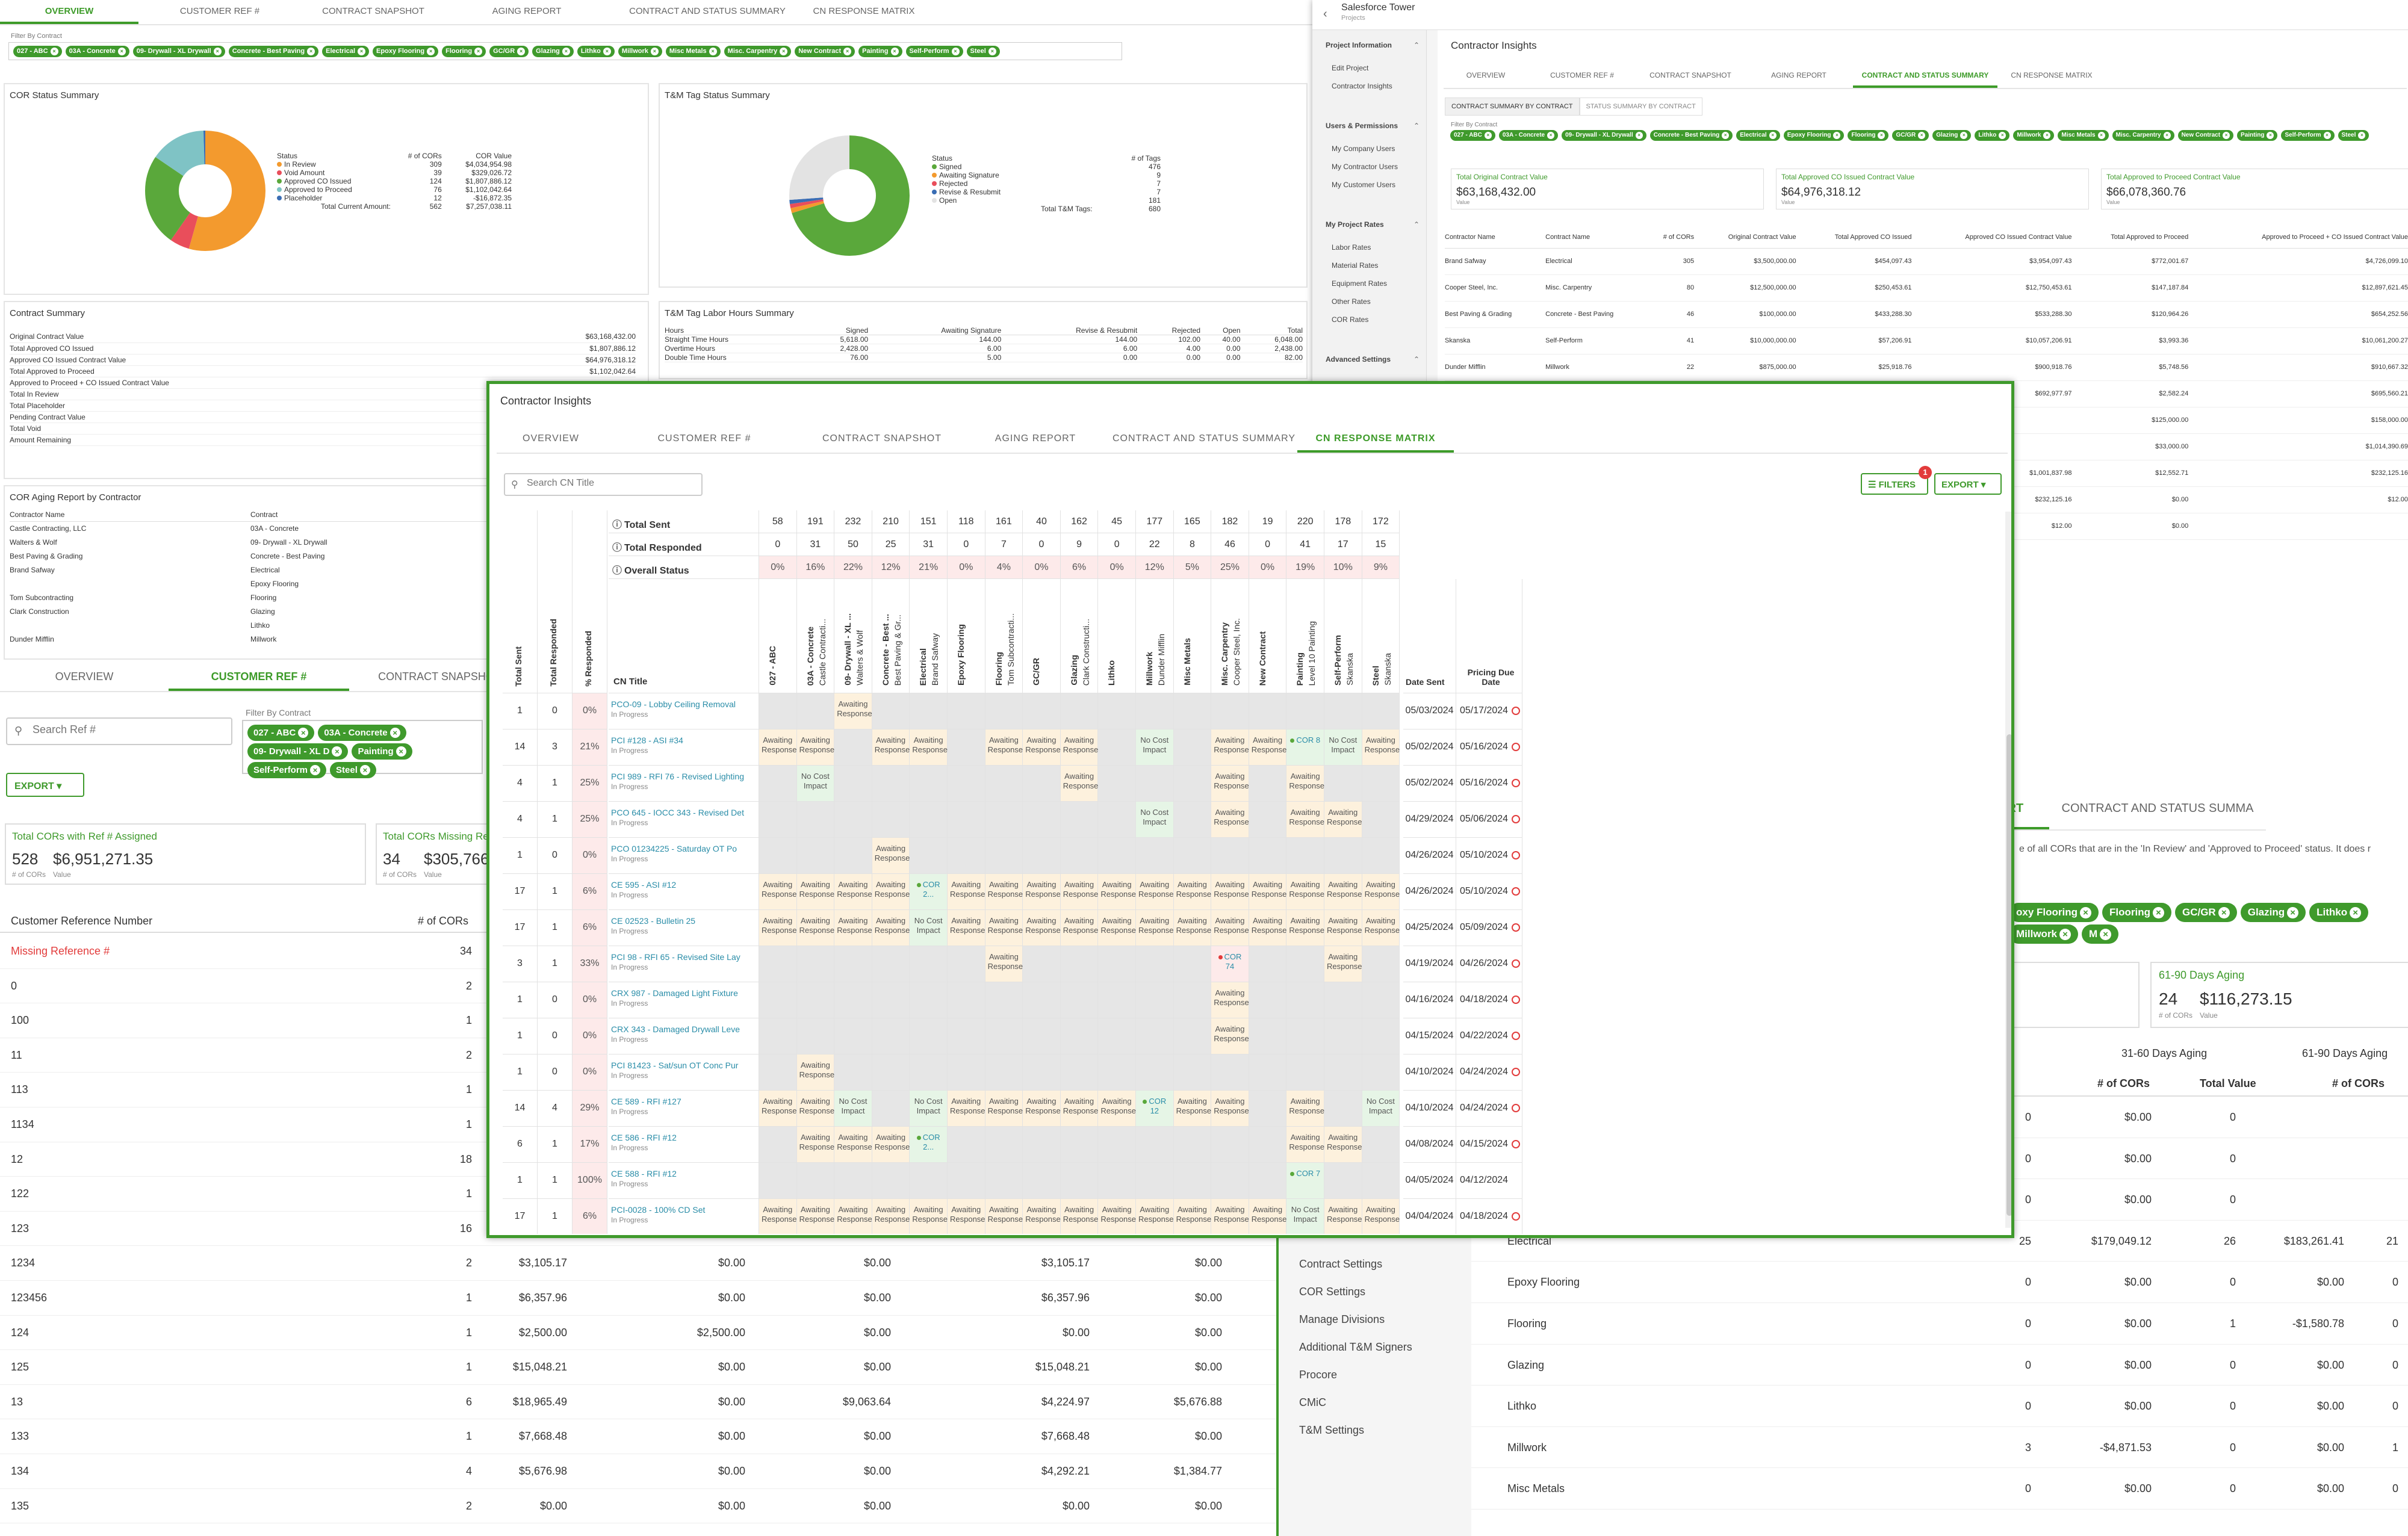 Image resolution: width=2408 pixels, height=1536 pixels. Describe the element at coordinates (1363, 148) in the screenshot. I see `sidebar-item: My Company Users` at that location.